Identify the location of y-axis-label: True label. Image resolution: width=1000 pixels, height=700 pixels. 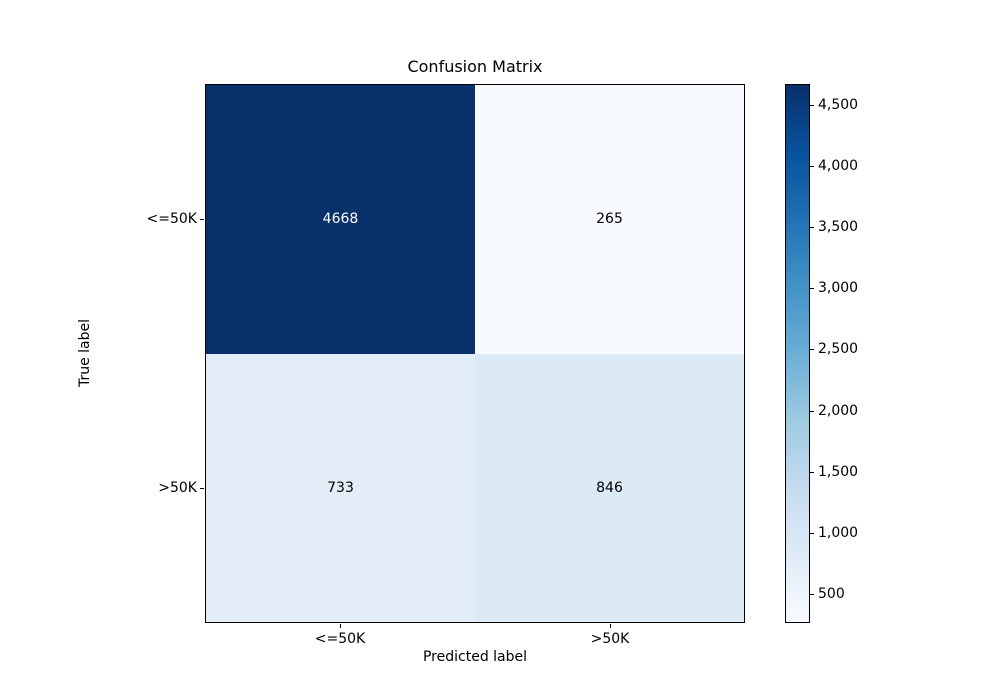
(85, 353).